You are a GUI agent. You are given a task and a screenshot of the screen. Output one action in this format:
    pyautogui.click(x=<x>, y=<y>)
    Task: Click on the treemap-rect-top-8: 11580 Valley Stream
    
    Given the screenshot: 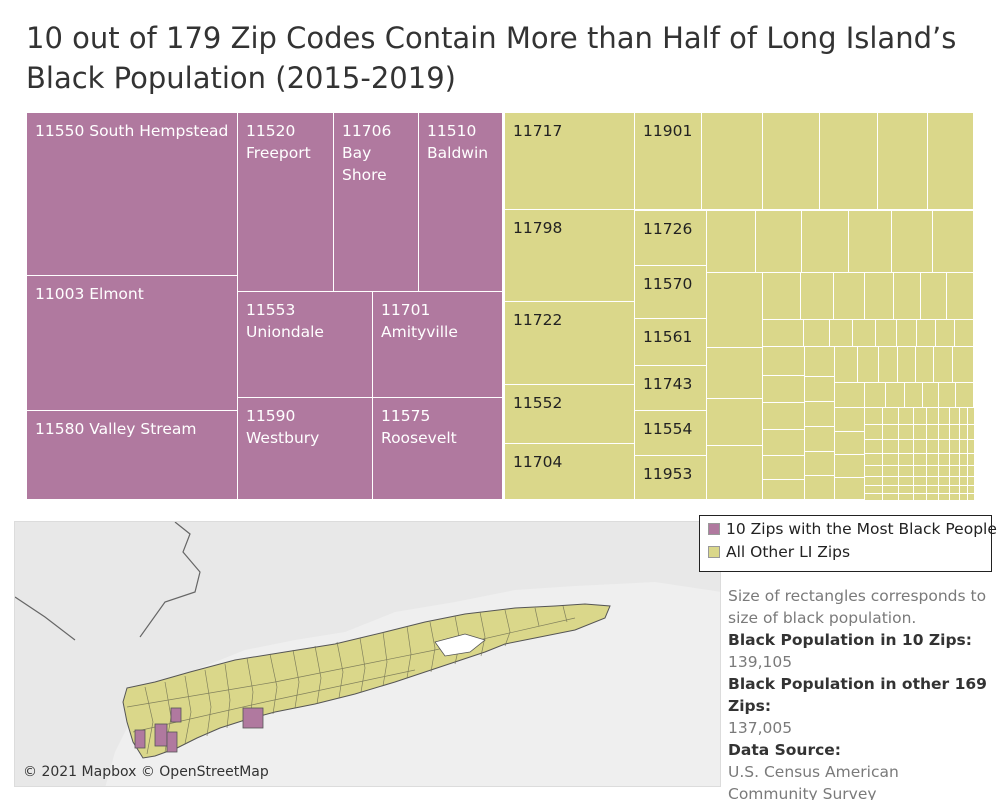 What is the action you would take?
    pyautogui.click(x=132, y=455)
    